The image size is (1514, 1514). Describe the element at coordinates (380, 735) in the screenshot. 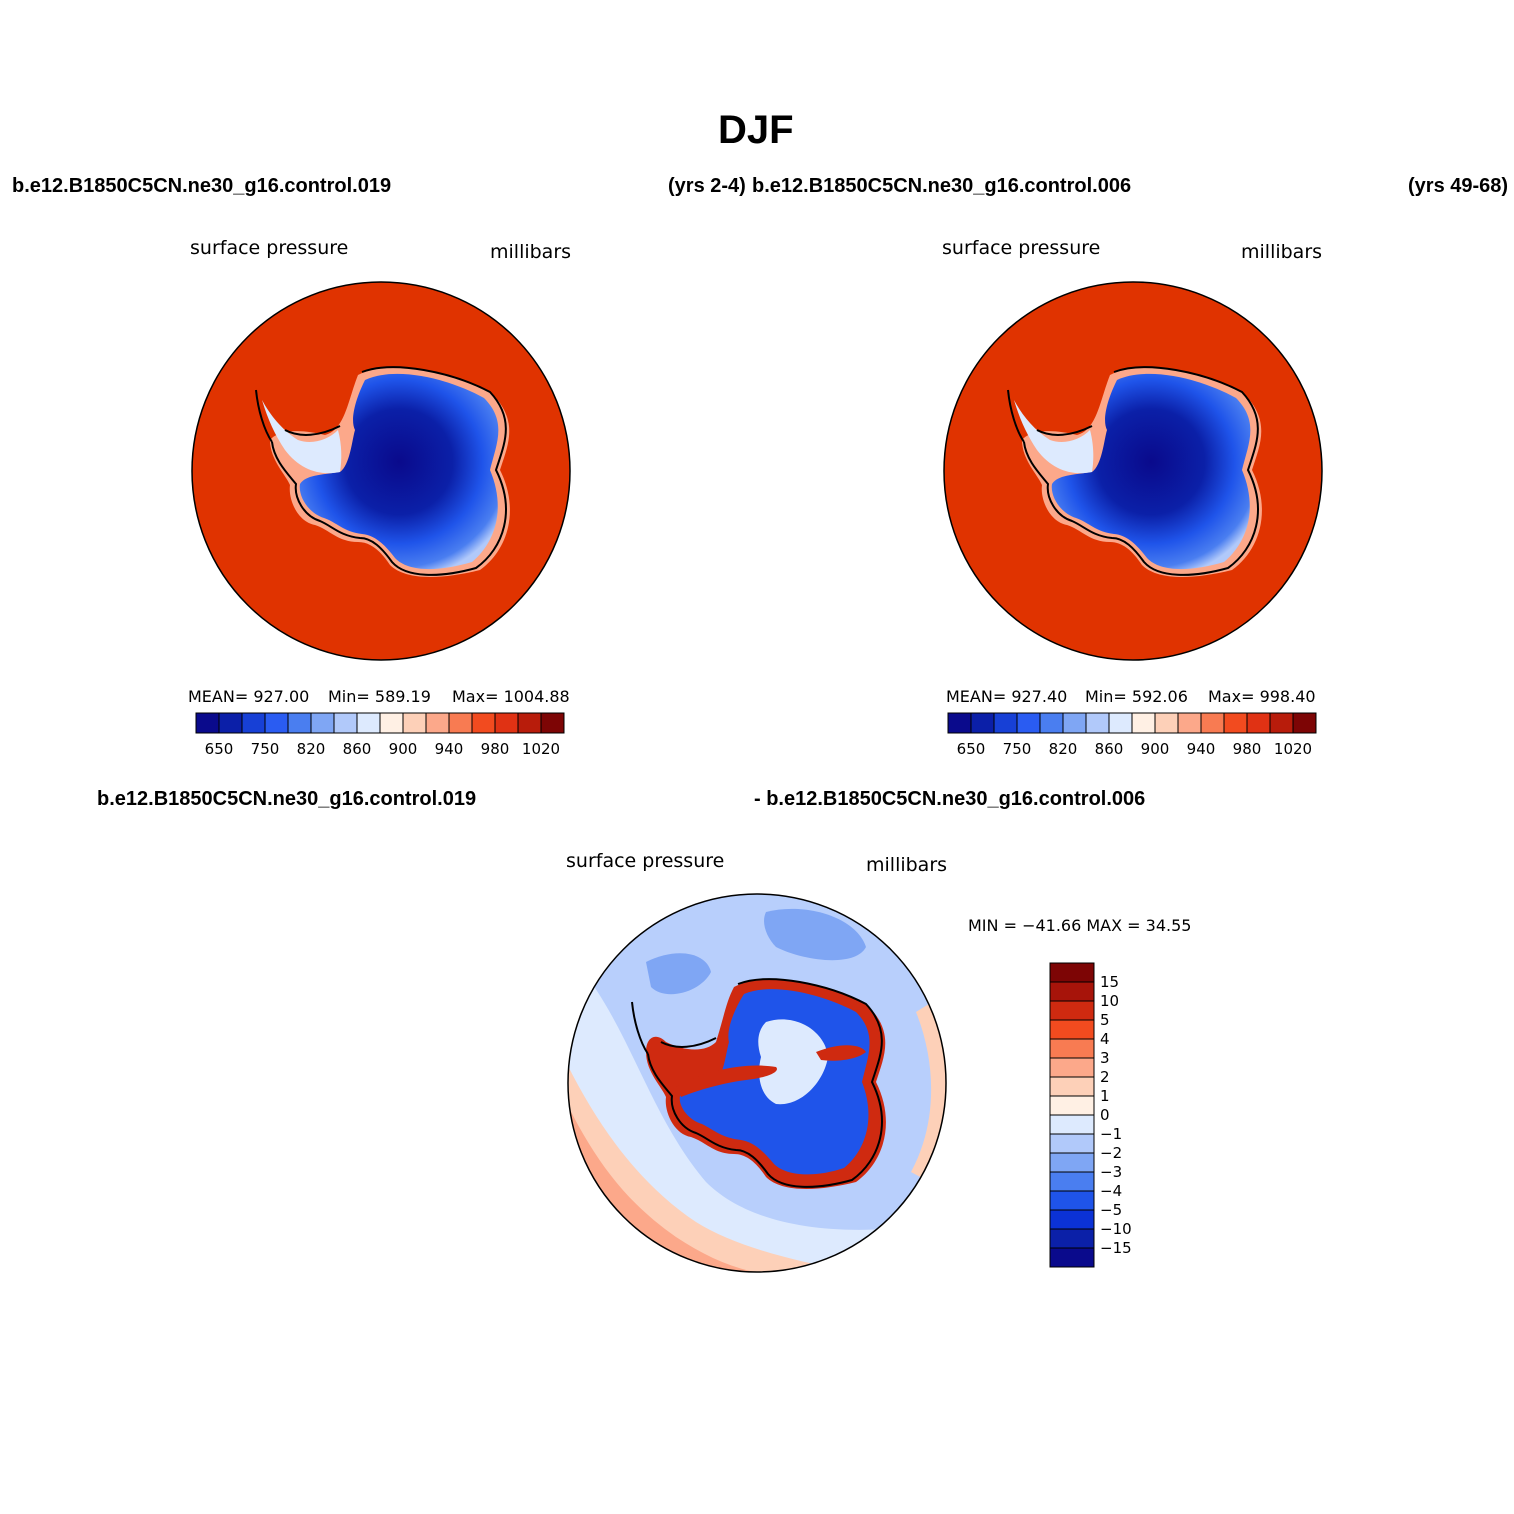

I see `top-left-colorbar: 650 750 820 860 900 940 980 1020` at that location.